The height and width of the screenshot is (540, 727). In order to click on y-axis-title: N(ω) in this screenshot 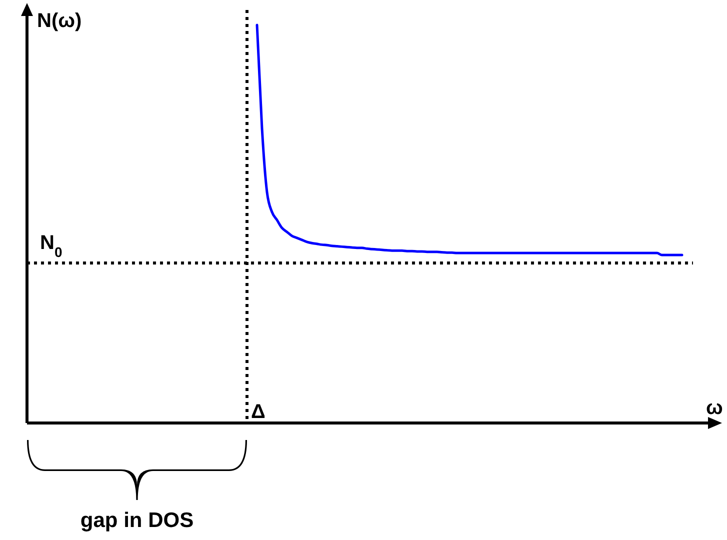, I will do `click(59, 21)`.